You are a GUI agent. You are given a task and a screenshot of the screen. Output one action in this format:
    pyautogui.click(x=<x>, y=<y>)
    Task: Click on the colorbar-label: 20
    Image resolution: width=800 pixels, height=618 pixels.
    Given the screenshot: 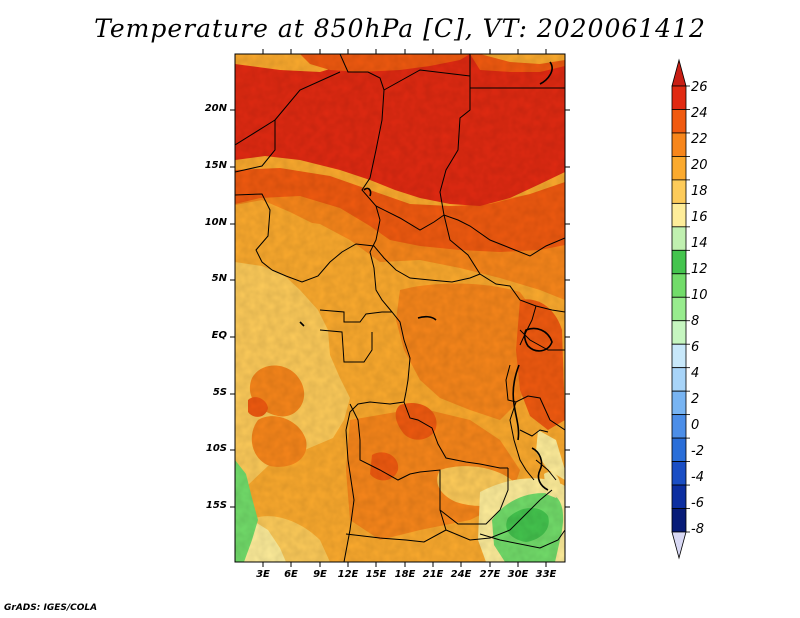 What is the action you would take?
    pyautogui.click(x=699, y=165)
    